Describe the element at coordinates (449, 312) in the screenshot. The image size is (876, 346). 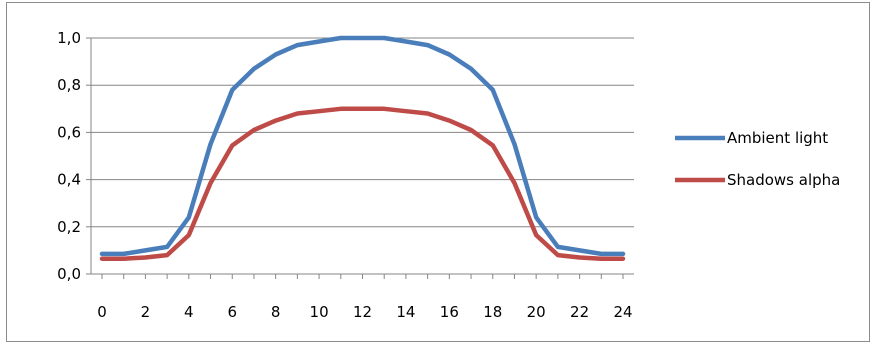
I see `x-tick-label: 16` at that location.